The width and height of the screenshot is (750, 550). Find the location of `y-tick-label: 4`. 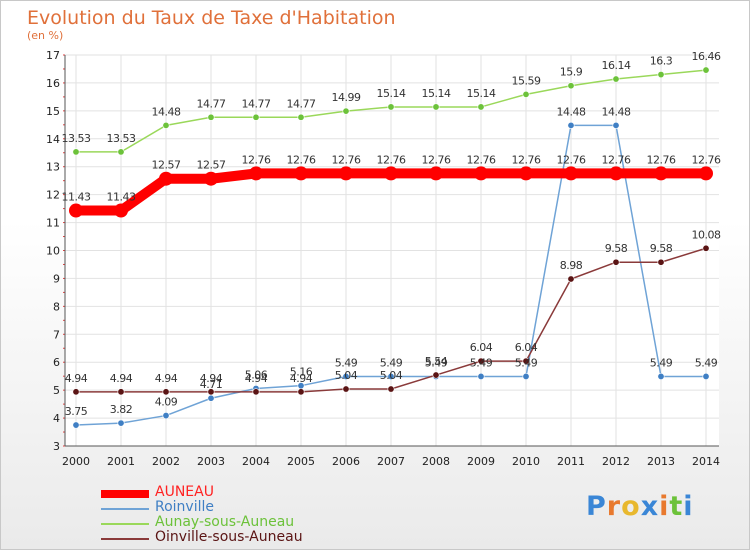

y-tick-label: 4 is located at coordinates (56, 418).